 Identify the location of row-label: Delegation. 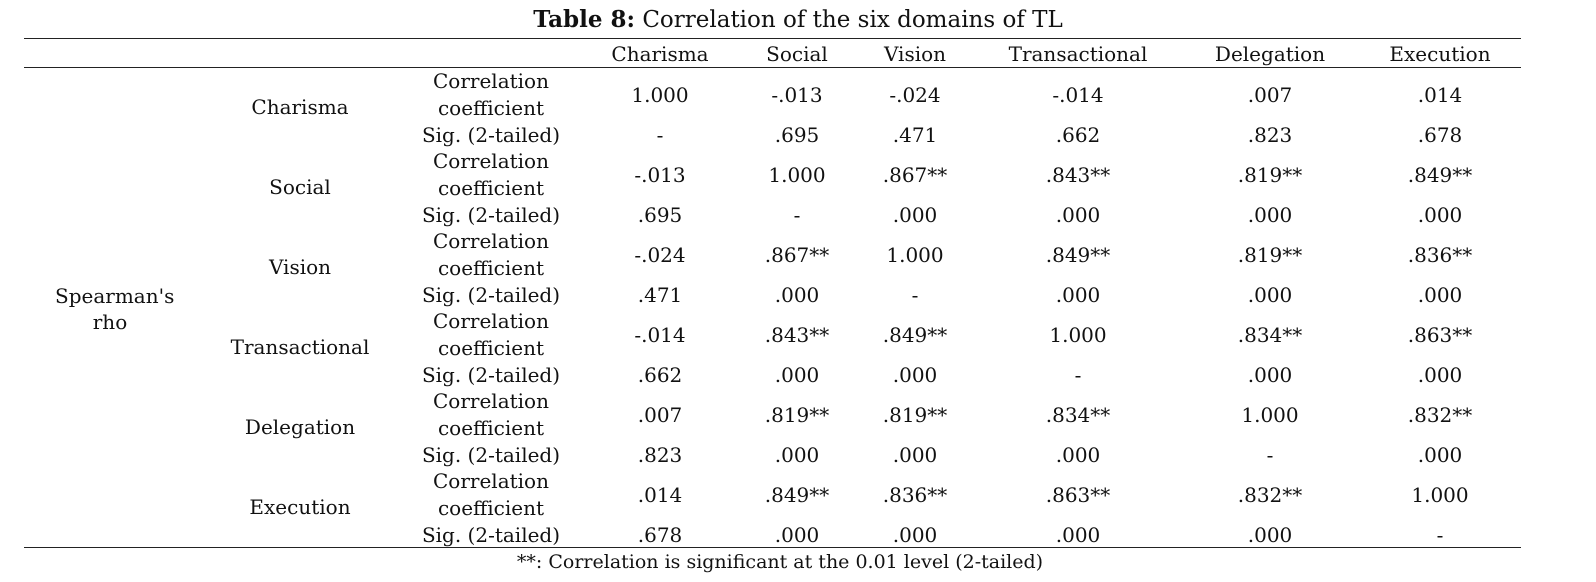
(300, 427).